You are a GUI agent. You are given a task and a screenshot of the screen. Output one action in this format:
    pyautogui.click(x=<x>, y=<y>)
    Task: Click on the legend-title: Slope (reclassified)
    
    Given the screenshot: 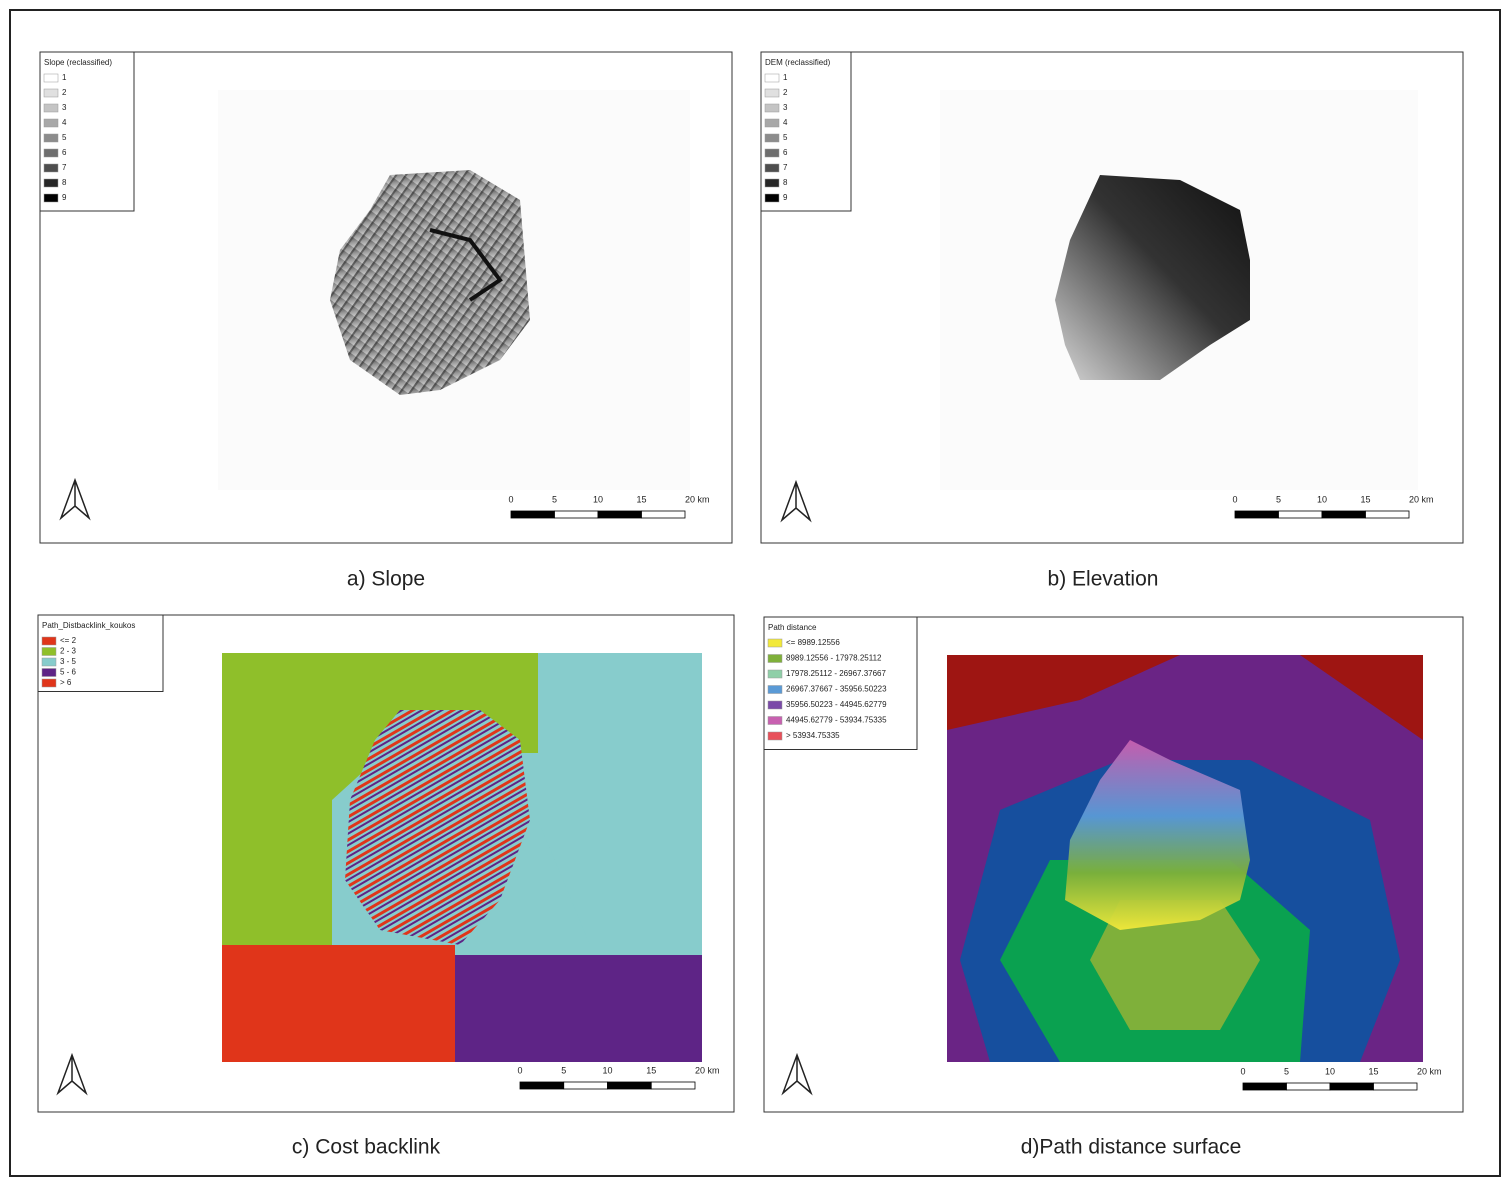 What is the action you would take?
    pyautogui.click(x=78, y=62)
    